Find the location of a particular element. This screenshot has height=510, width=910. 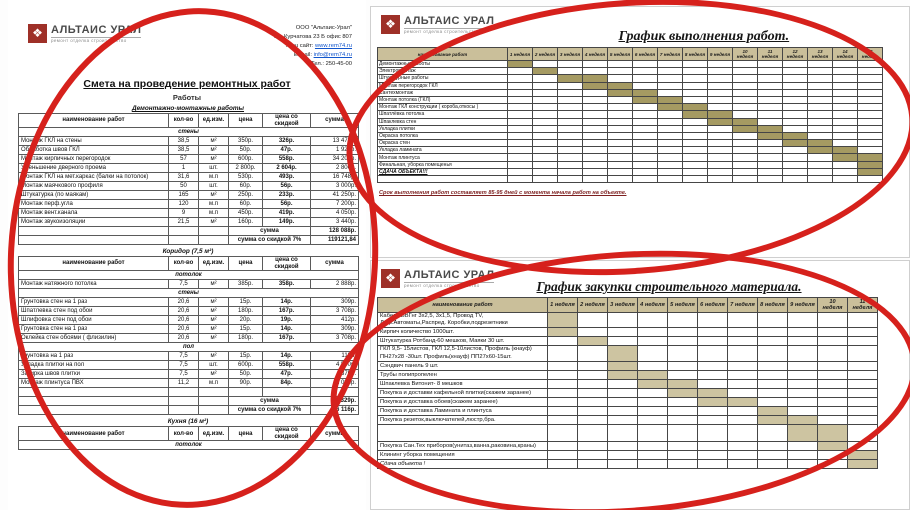

contact-line: ООО "Альтаис-Урал" is located at coordinates (323, 28).